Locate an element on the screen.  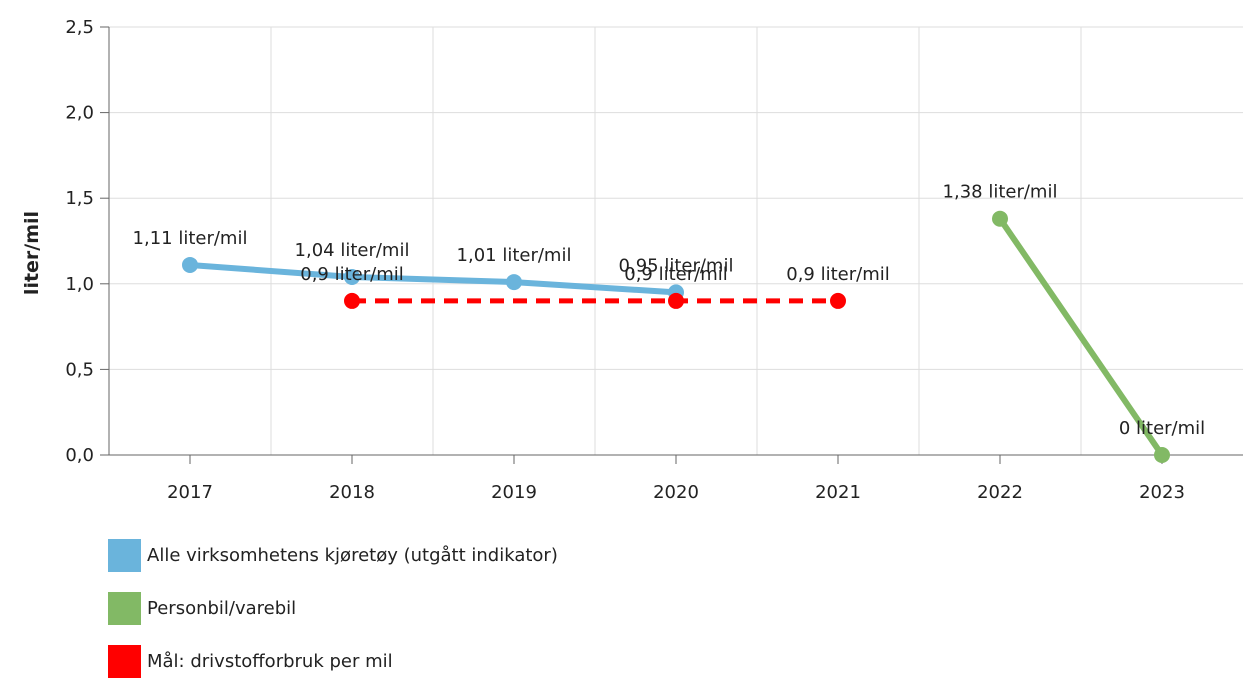
legend-item-fuel-target: Mål: drivstofforbruk per mil is located at coordinates (333, 661).